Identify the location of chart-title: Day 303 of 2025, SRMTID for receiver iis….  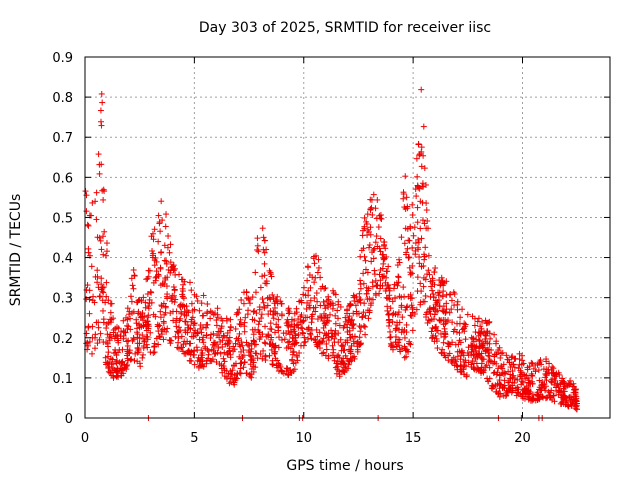
(345, 28).